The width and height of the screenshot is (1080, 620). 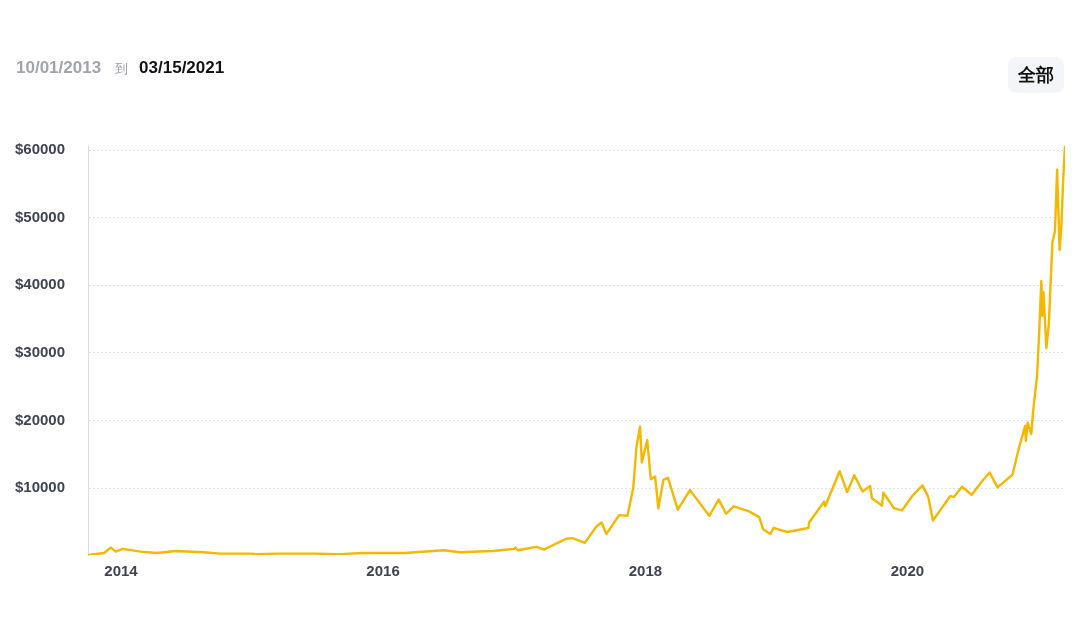 What do you see at coordinates (59, 68) in the screenshot?
I see `text: 10/01/2013` at bounding box center [59, 68].